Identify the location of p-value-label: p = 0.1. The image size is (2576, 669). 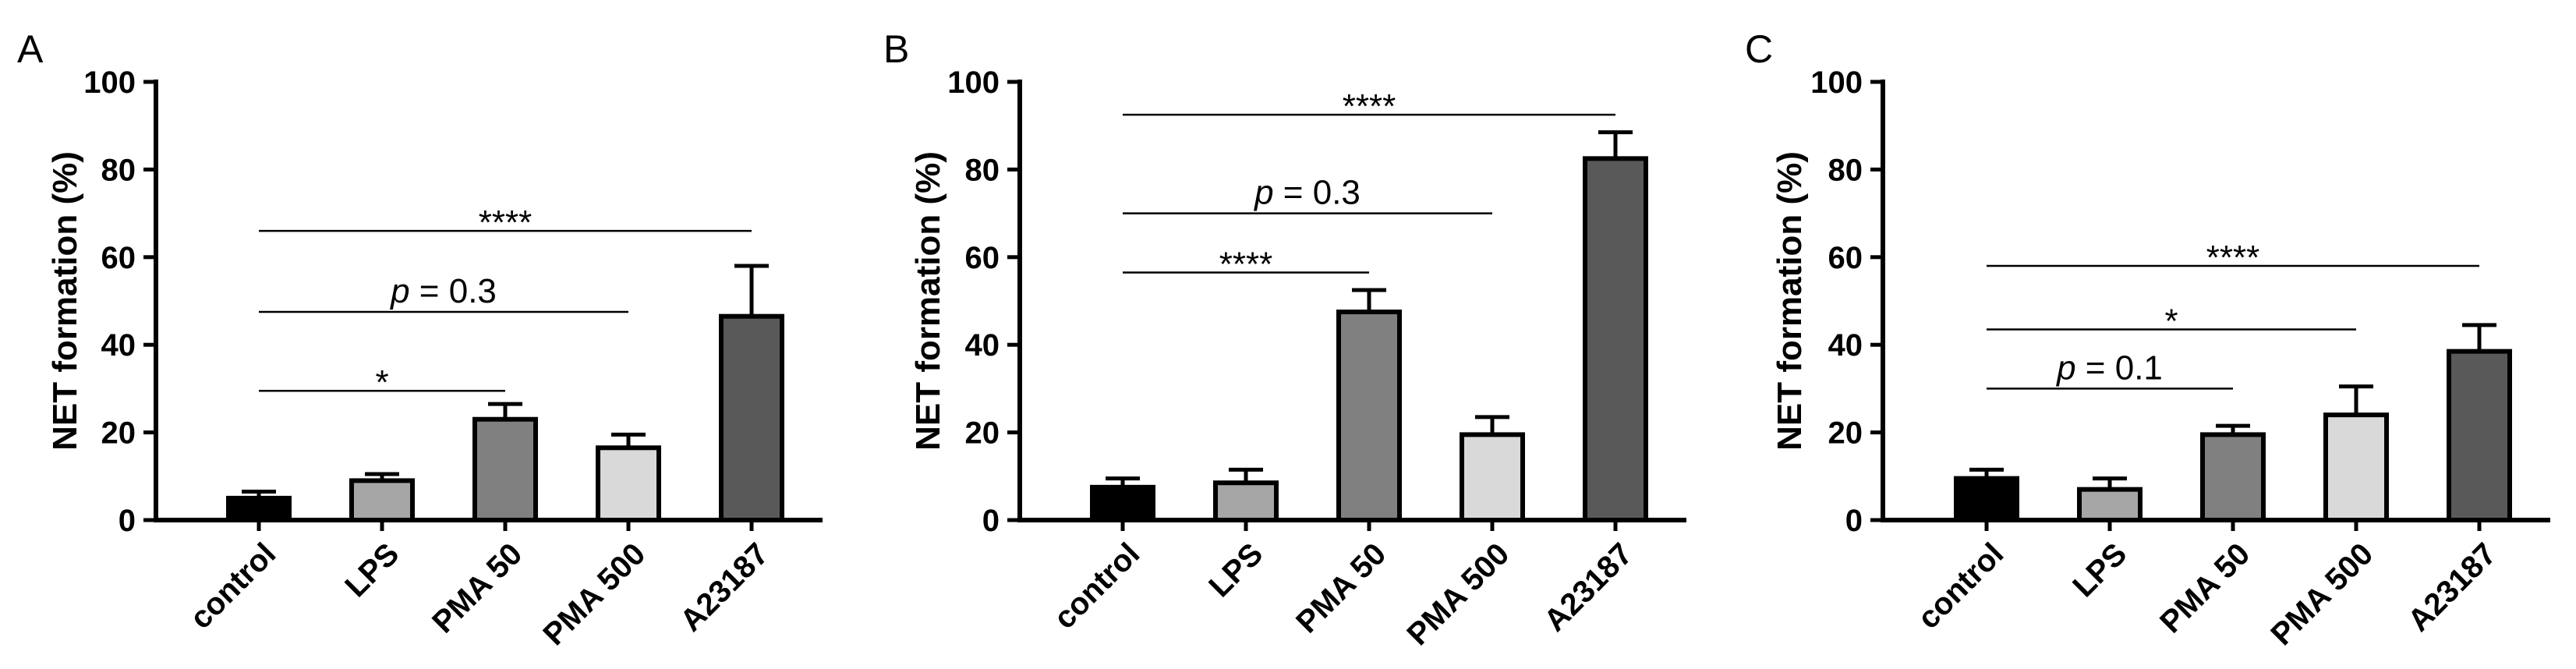
(2109, 368).